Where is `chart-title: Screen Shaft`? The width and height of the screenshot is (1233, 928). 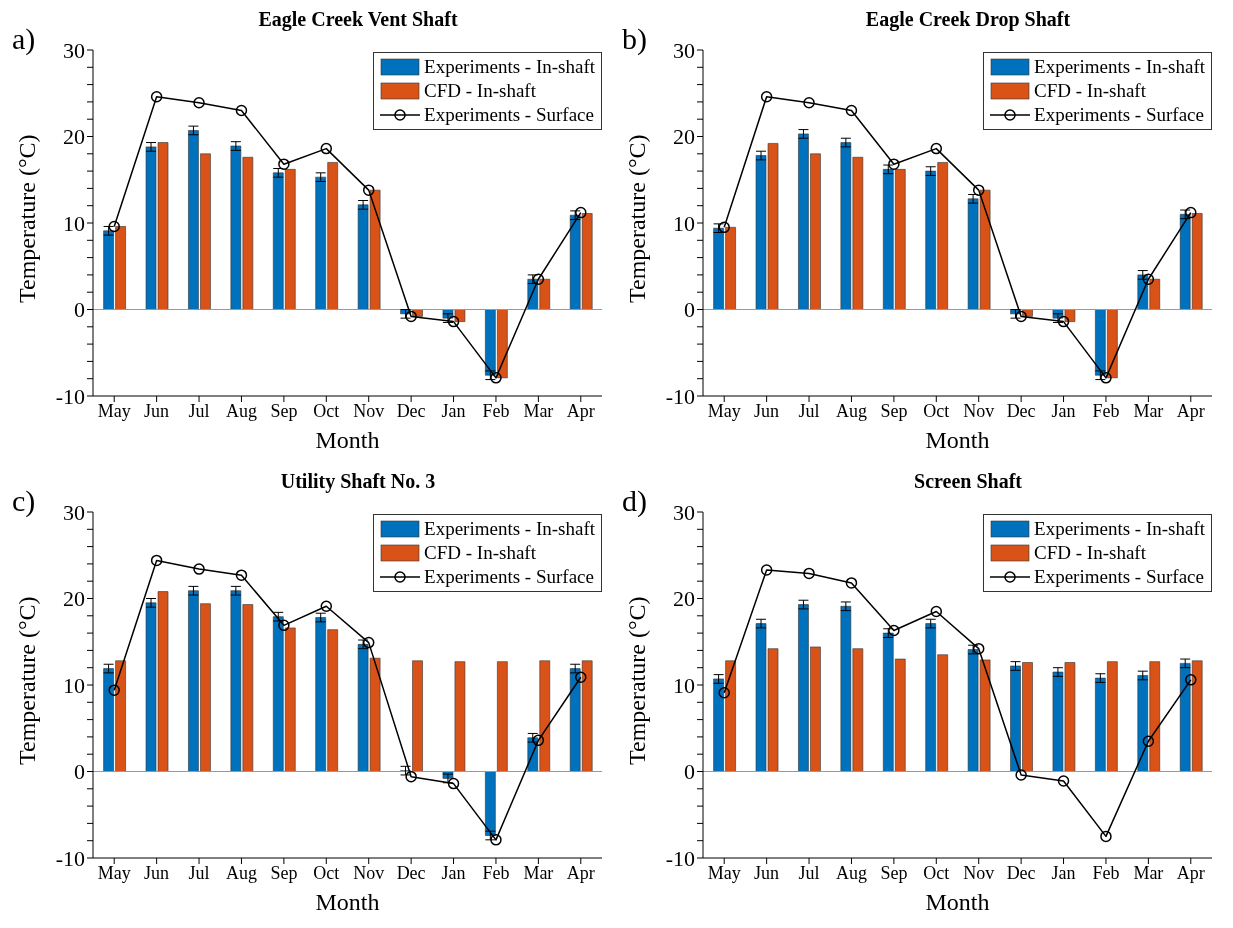 chart-title: Screen Shaft is located at coordinates (968, 481).